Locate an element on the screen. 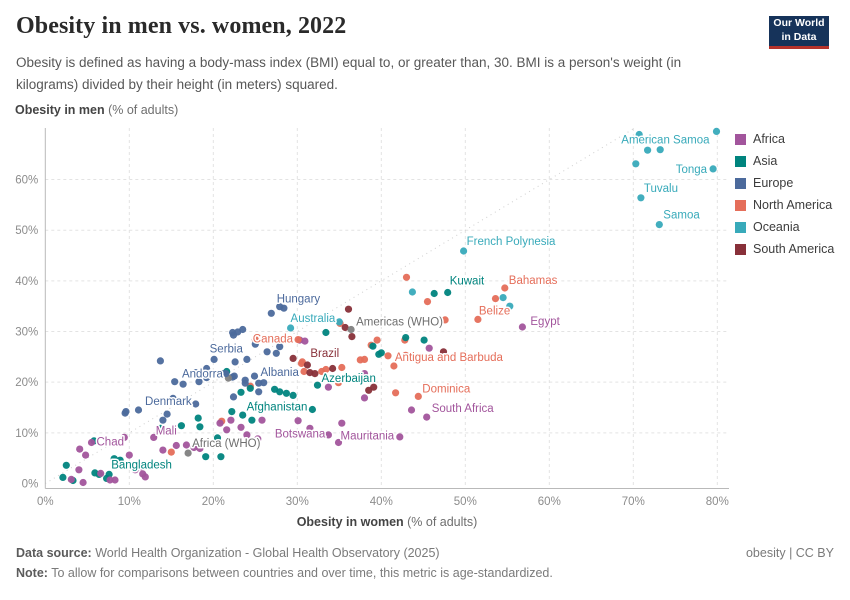  legend-item-africa: Africa is located at coordinates (784, 139).